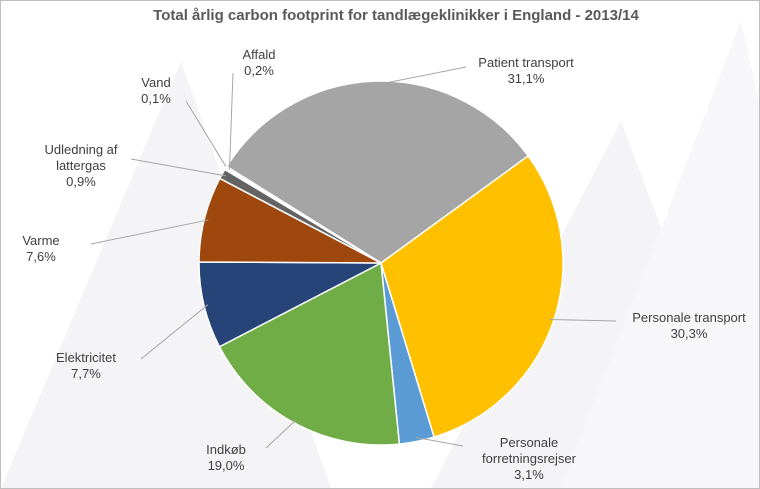  I want to click on value-label: 7,7%, so click(86, 373).